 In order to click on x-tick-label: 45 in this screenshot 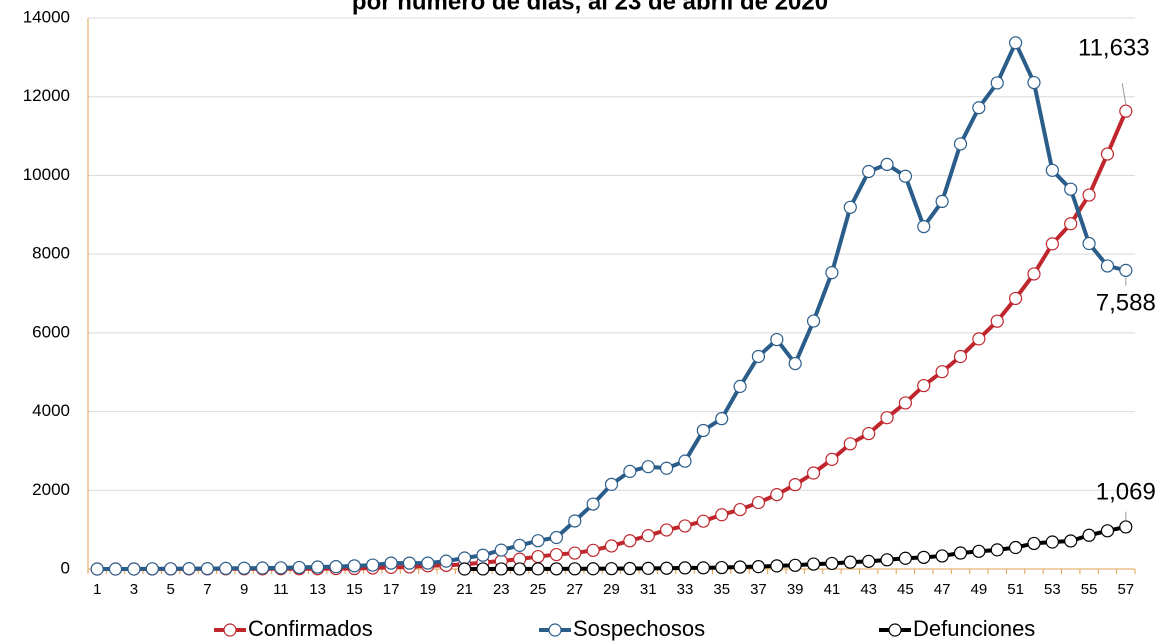, I will do `click(905, 589)`.